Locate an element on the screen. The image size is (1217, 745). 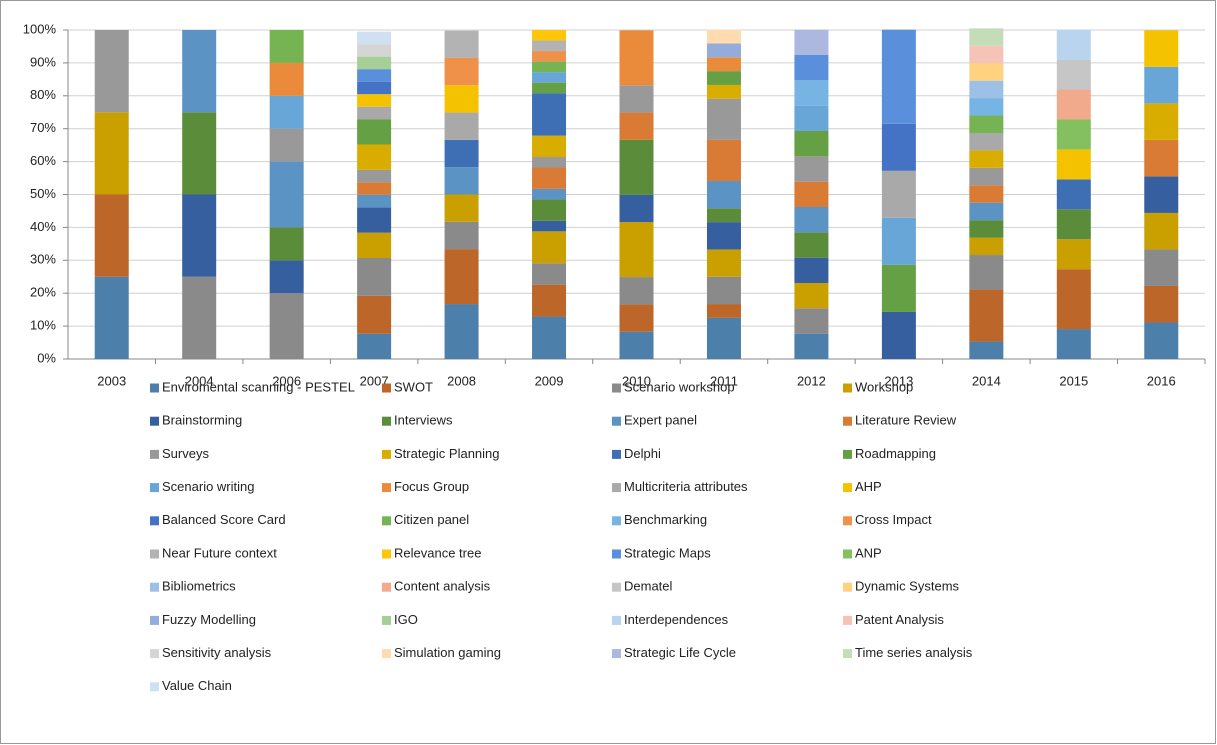
legend-label: Strategic Maps is located at coordinates (667, 552).